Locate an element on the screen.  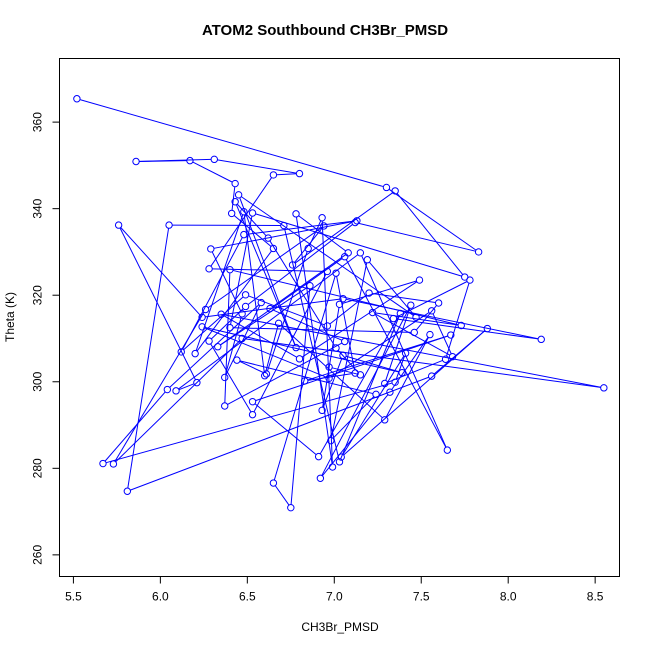
y-tick-label: 360 is located at coordinates (38, 122).